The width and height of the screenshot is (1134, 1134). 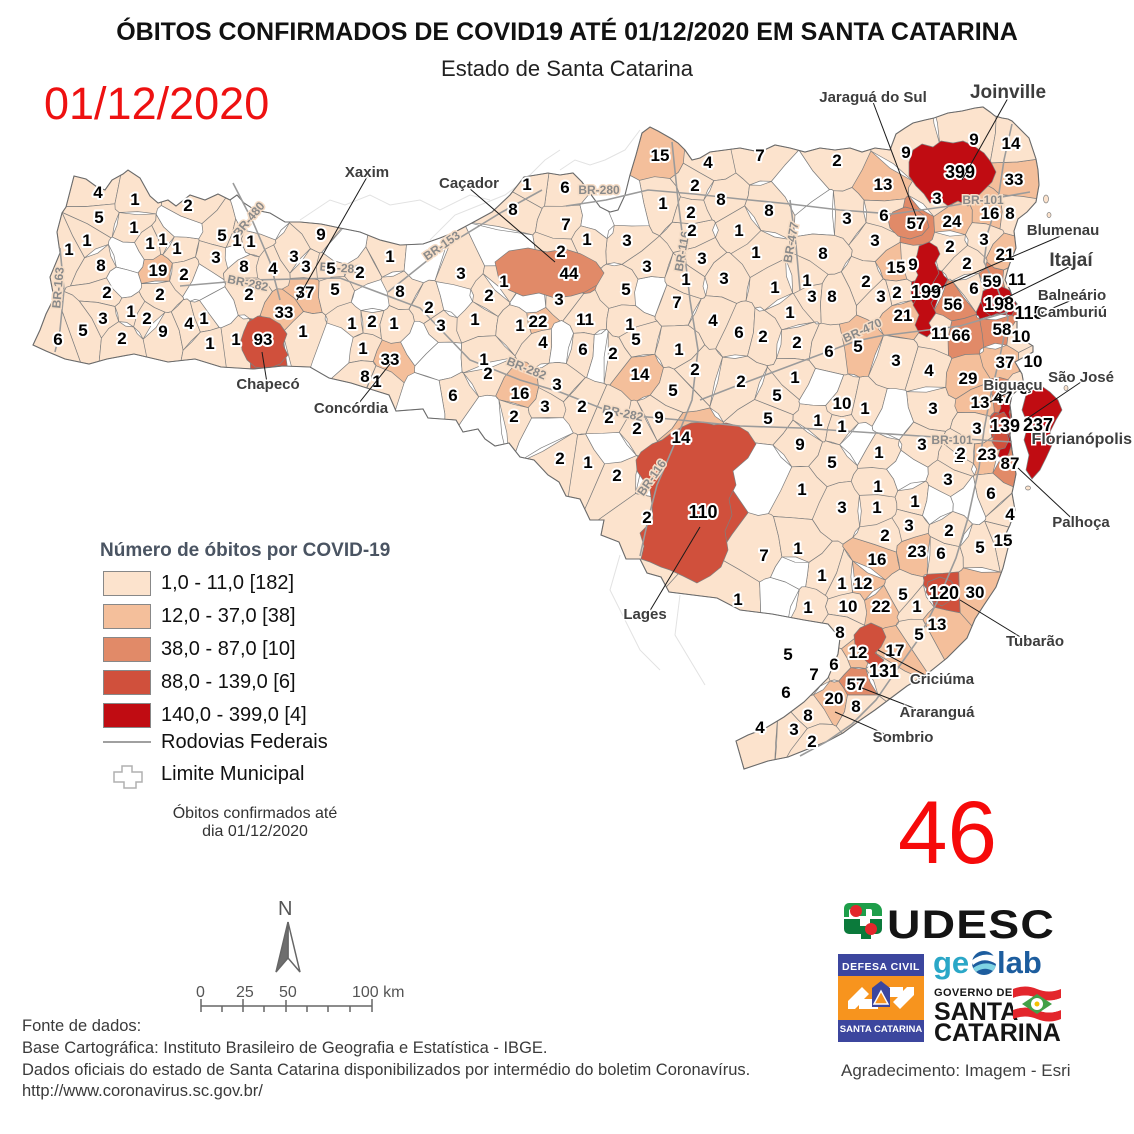 I want to click on svg-text: 24, so click(x=952, y=221).